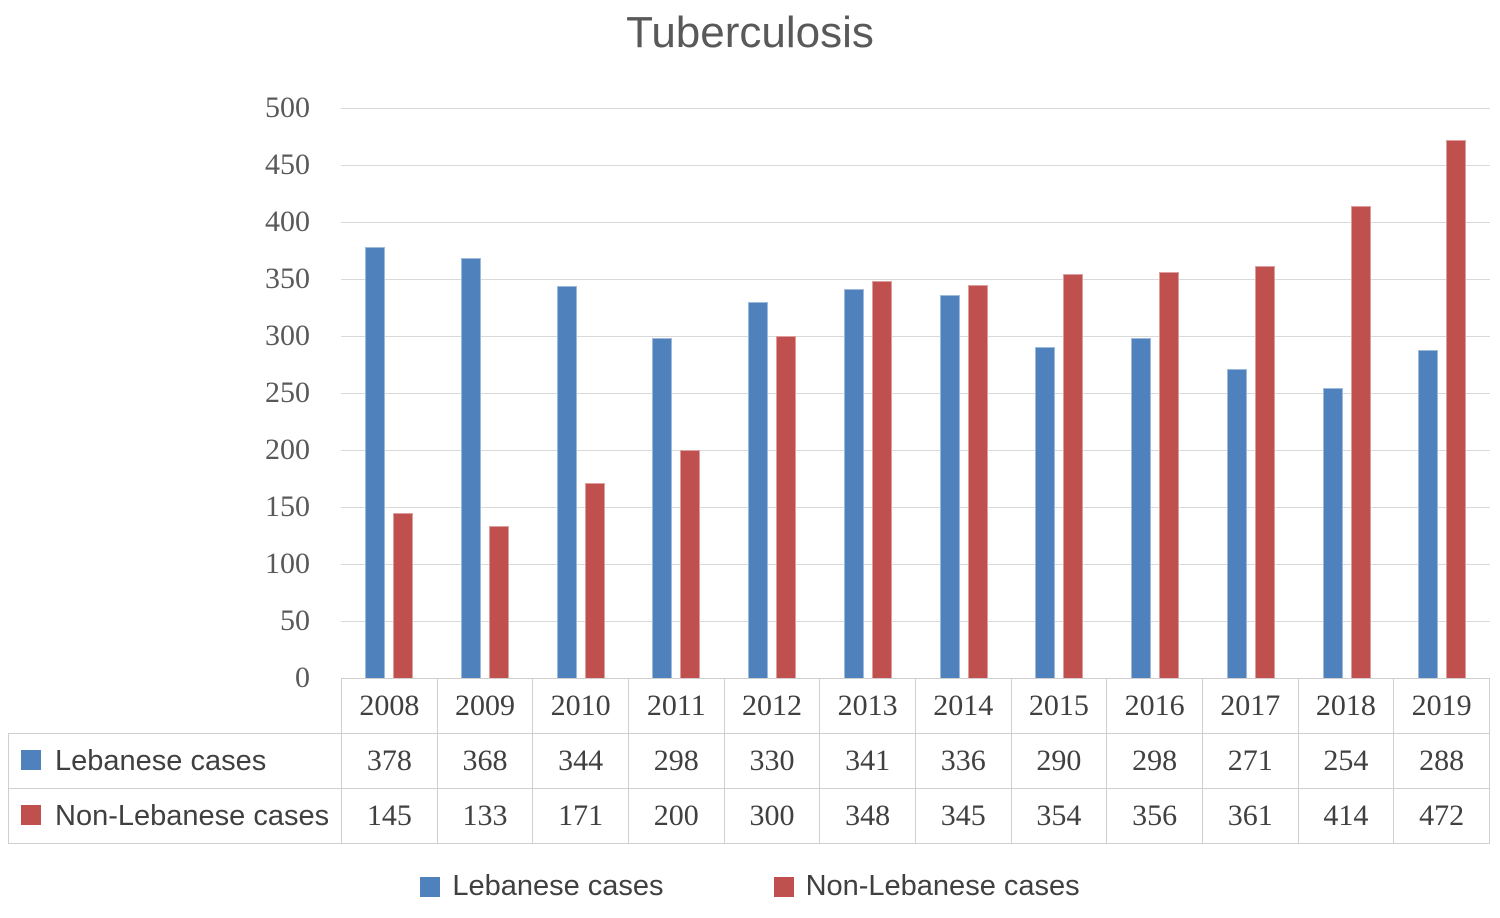  What do you see at coordinates (403, 595) in the screenshot?
I see `bar-non-lebanese-cases-2008` at bounding box center [403, 595].